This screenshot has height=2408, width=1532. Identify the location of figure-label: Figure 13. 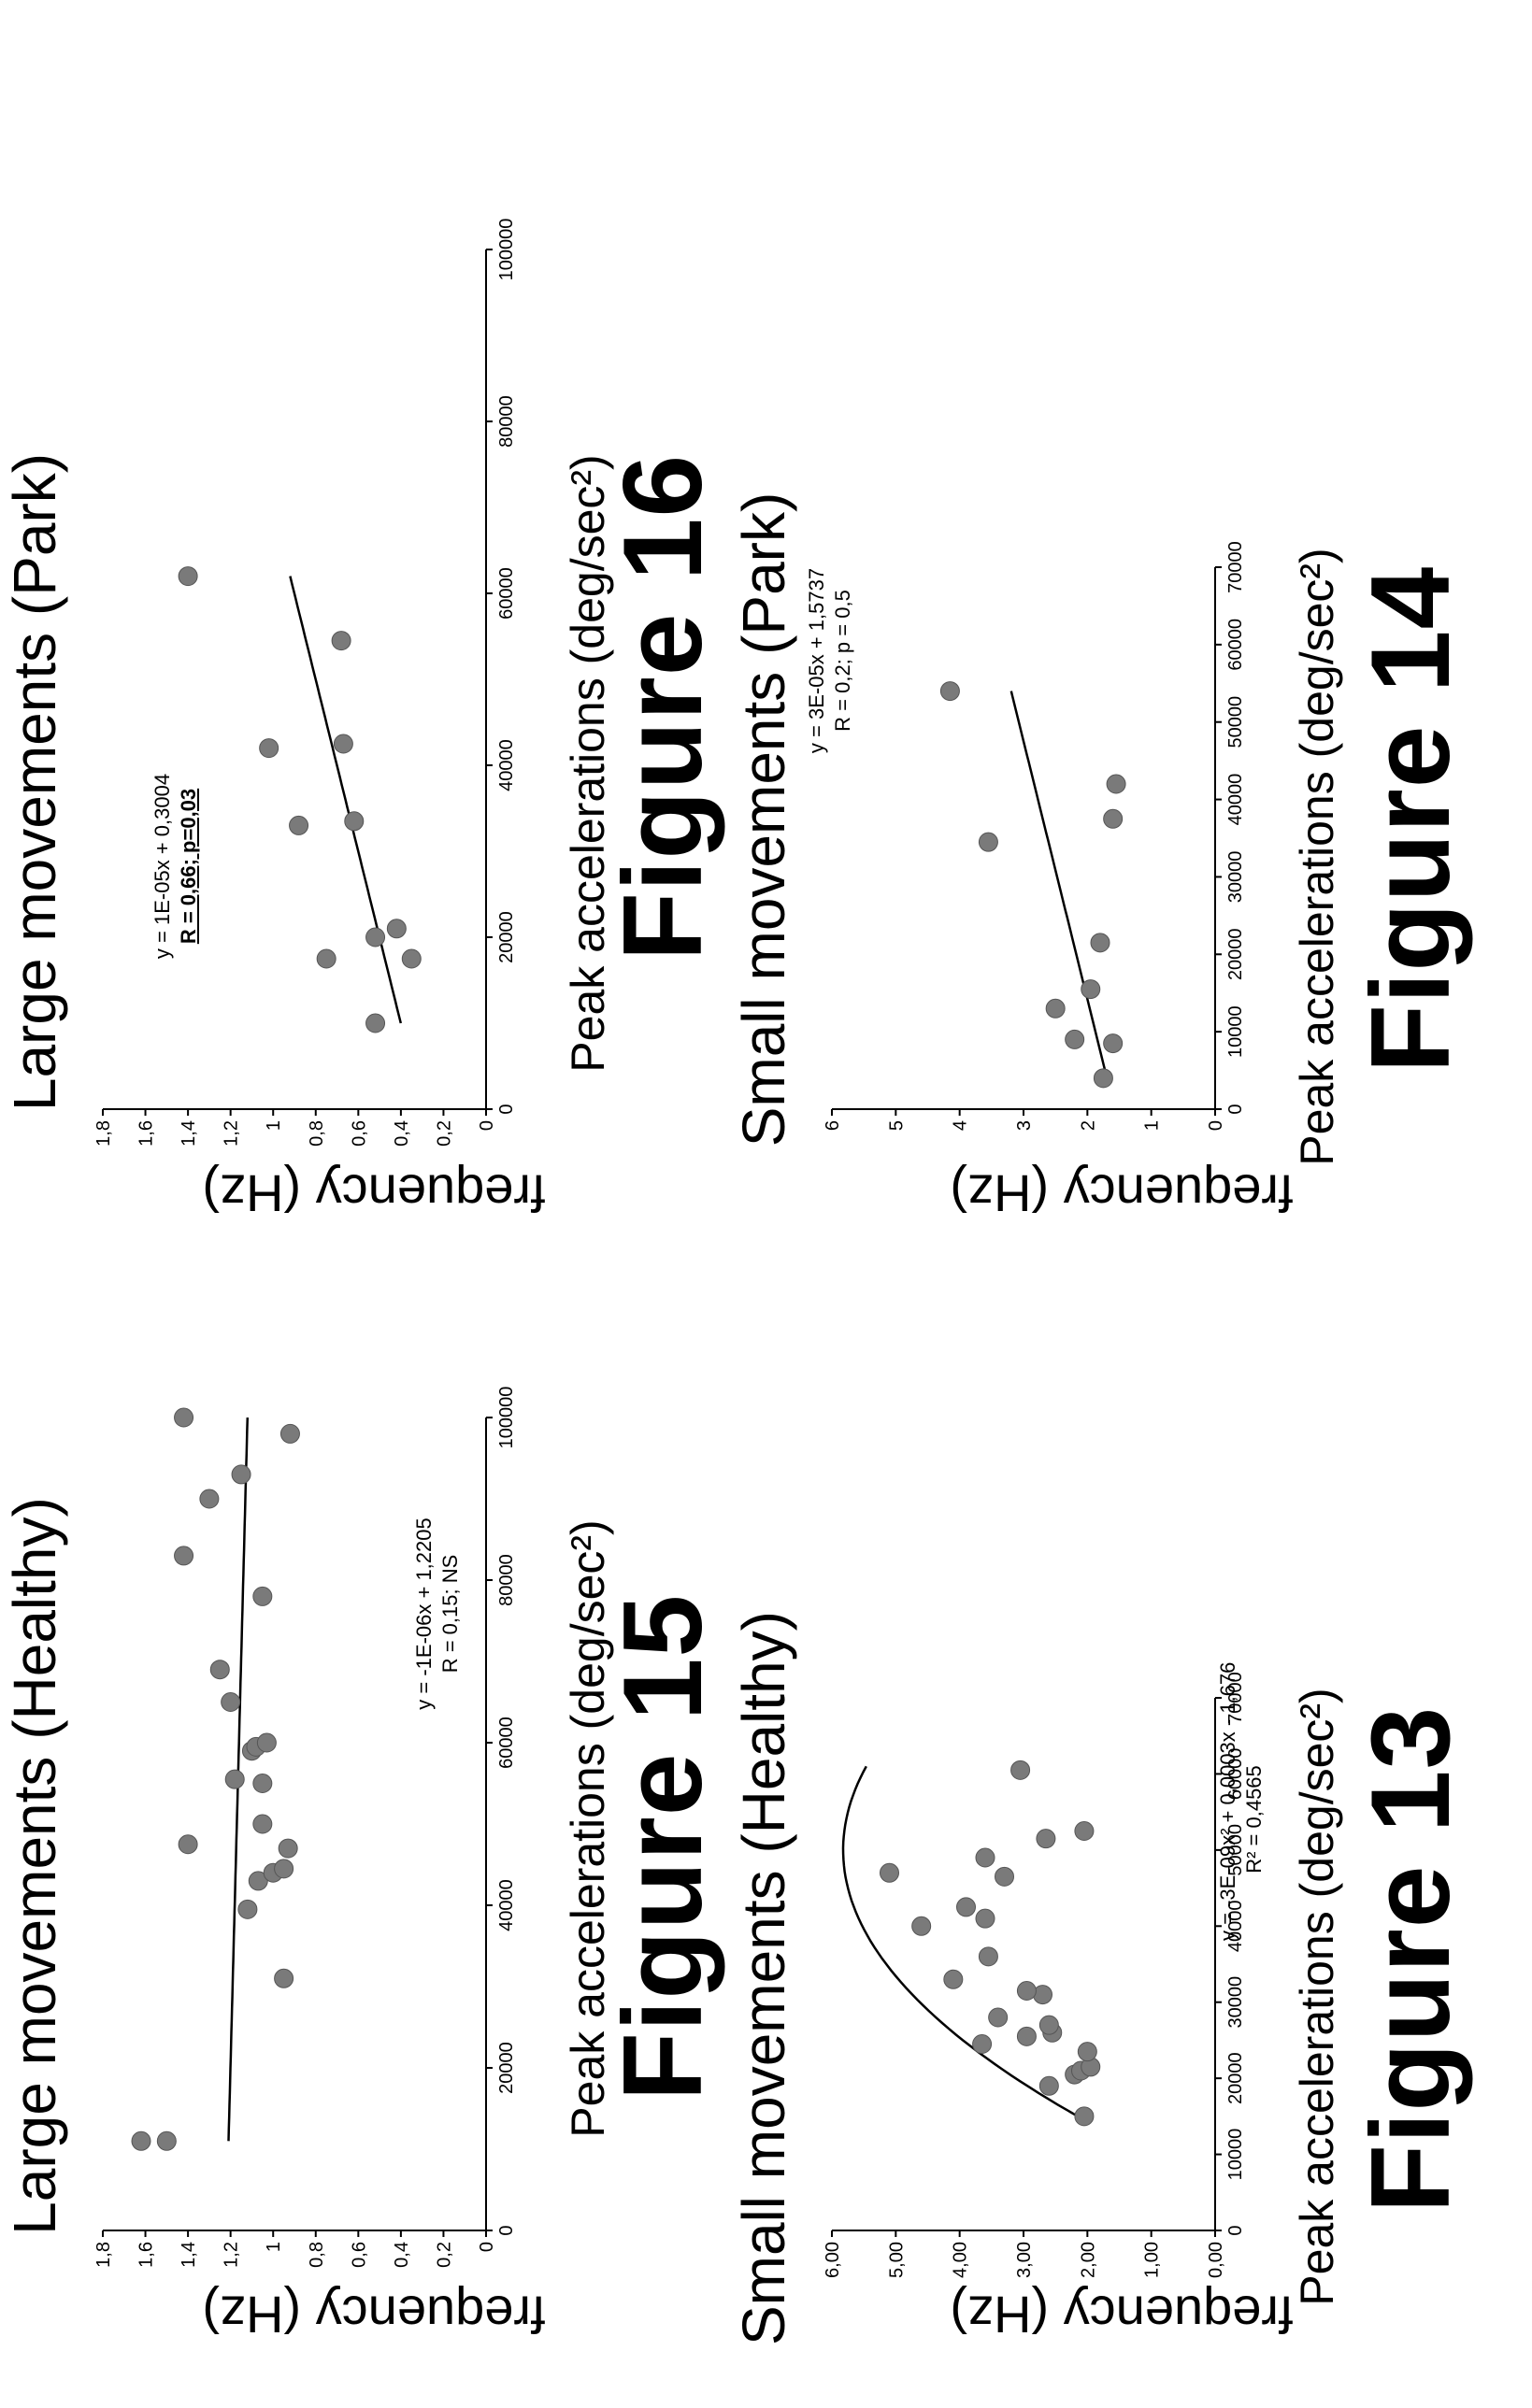
(1410, 1959).